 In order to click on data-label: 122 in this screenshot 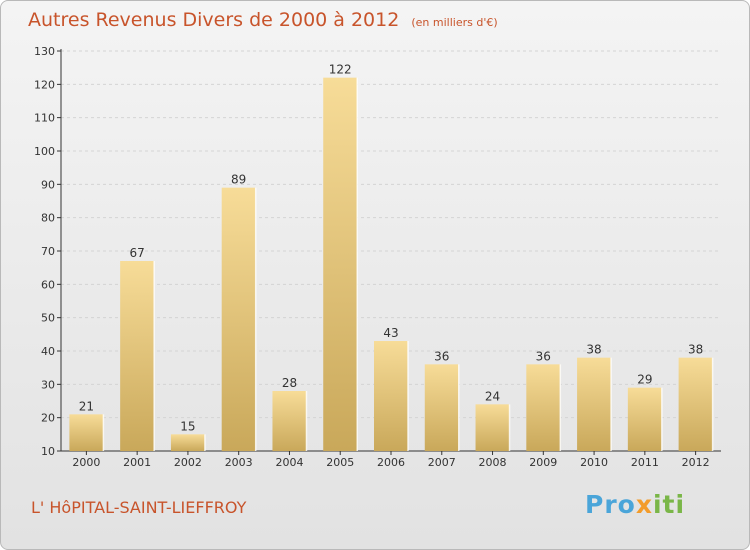, I will do `click(340, 70)`.